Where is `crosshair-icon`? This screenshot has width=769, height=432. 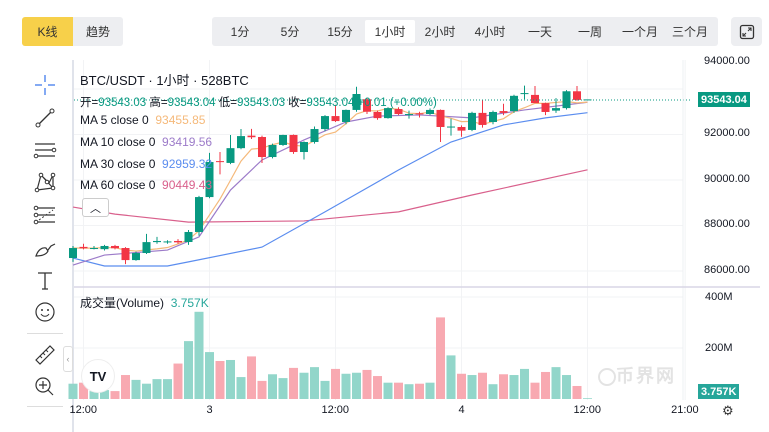 crosshair-icon is located at coordinates (45, 85).